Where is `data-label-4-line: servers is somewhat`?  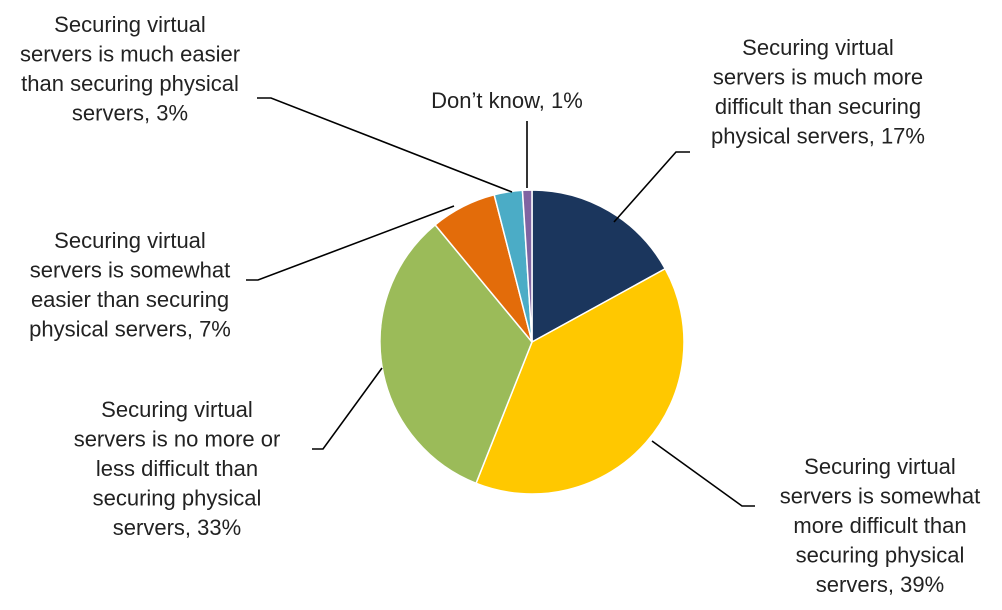
data-label-4-line: servers is somewhat is located at coordinates (130, 270).